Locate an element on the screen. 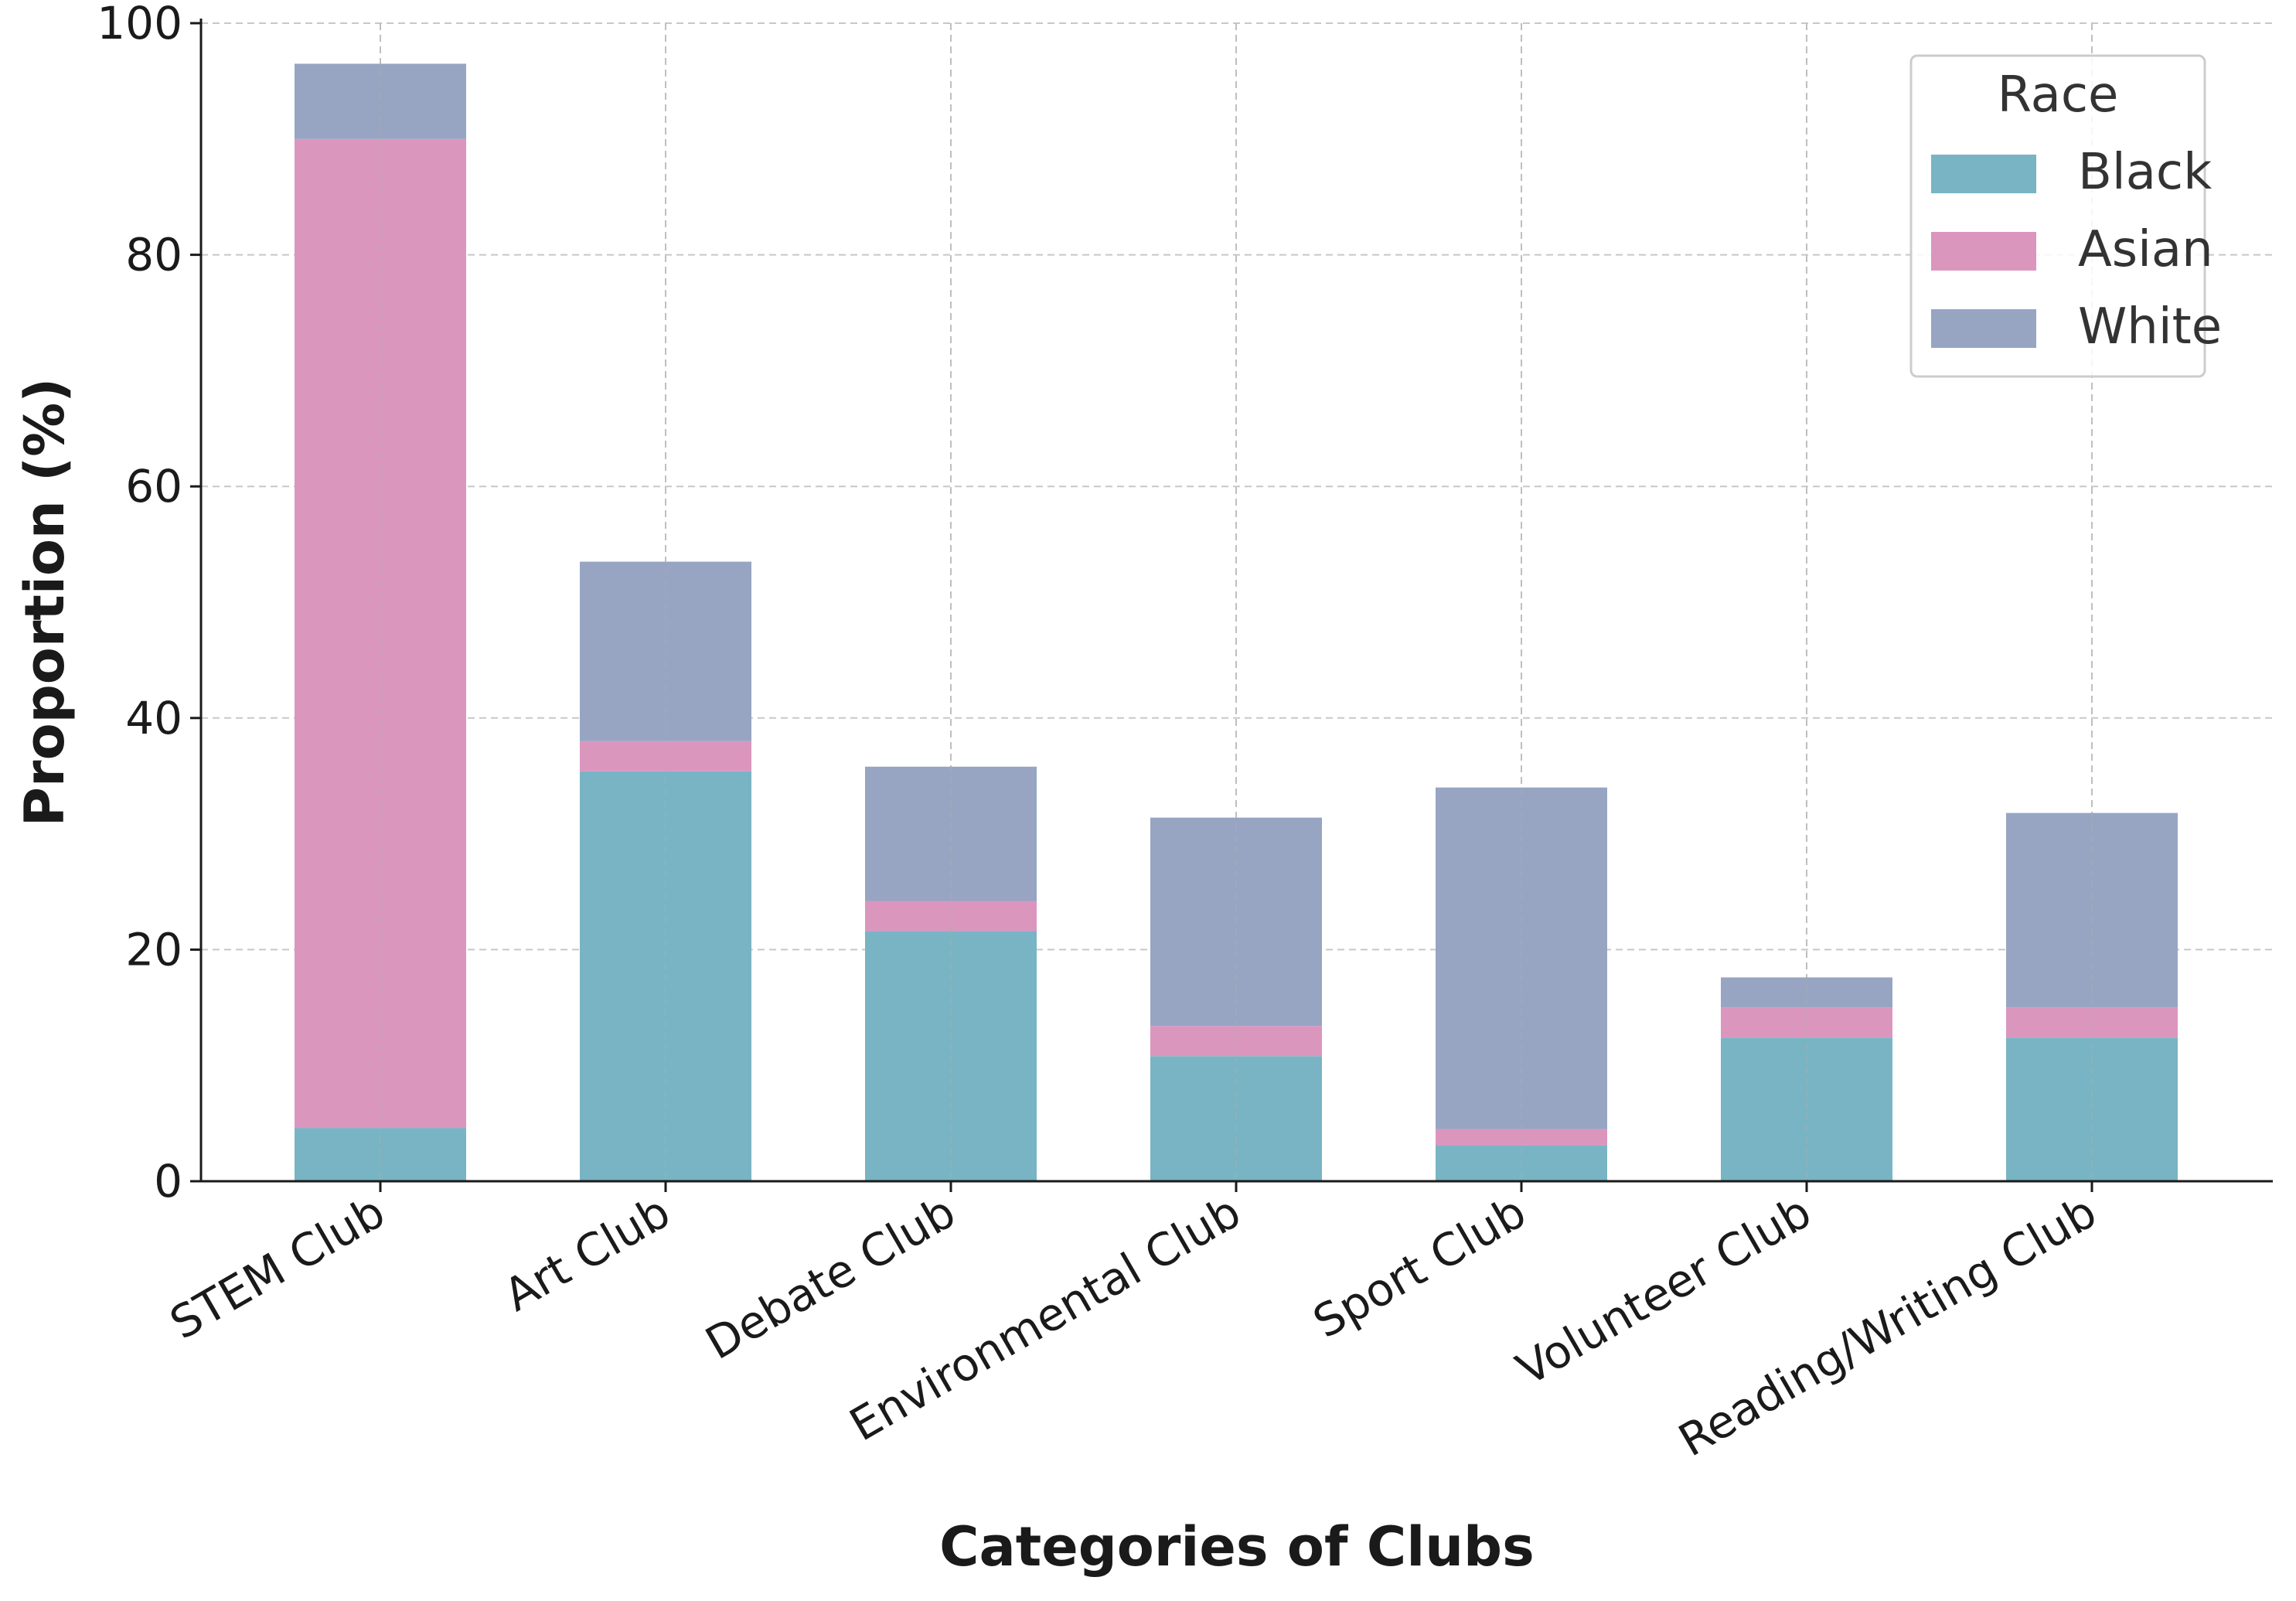  legend-label-white: White is located at coordinates (2150, 327).